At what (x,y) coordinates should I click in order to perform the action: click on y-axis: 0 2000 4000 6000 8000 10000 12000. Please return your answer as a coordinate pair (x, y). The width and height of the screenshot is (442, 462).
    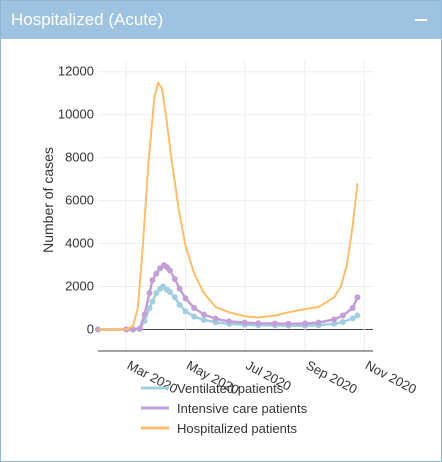
    Looking at the image, I should click on (76, 200).